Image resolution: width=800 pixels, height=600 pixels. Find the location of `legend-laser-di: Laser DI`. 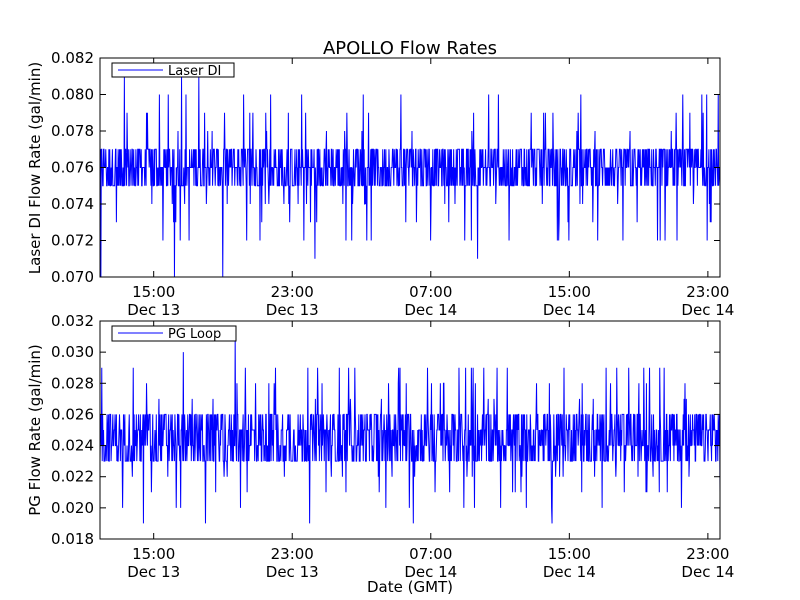

legend-laser-di: Laser DI is located at coordinates (173, 70).